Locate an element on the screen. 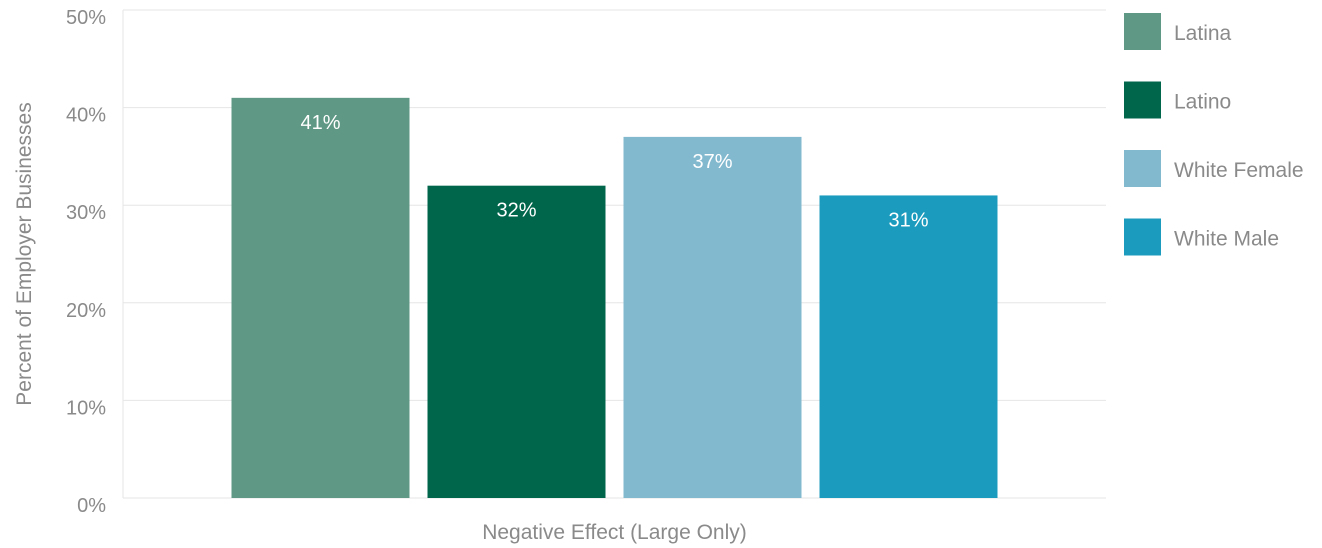 The image size is (1322, 548). legend-label: Latino is located at coordinates (1202, 102).